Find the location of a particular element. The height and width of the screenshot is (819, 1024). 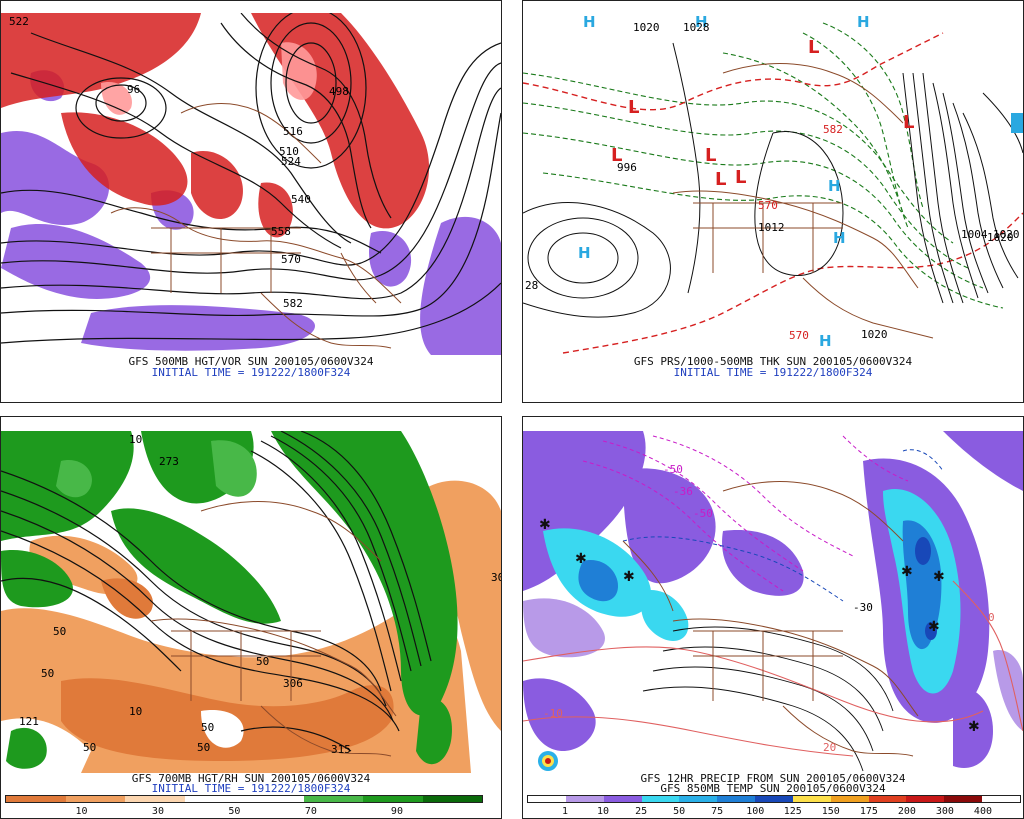

contour-label: 1012 is located at coordinates (771, 227).